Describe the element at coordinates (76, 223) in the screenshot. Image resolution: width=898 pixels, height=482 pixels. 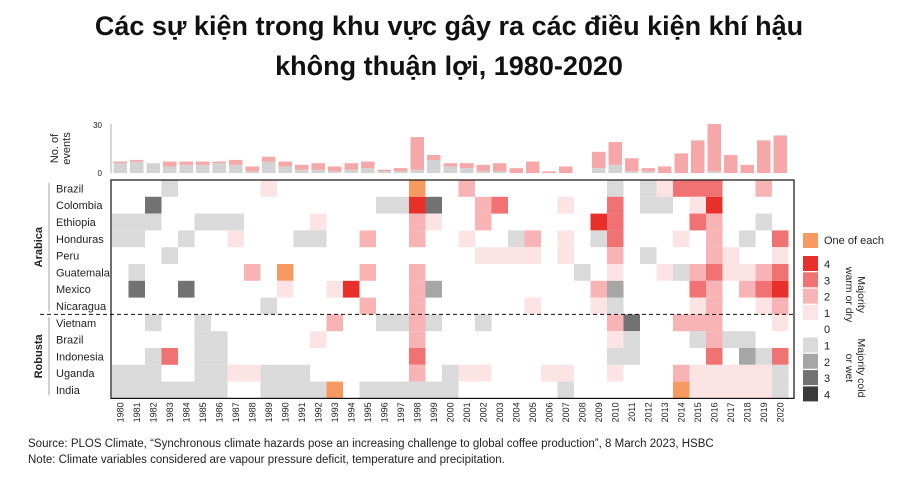
I see `row-label: Ethiopia` at that location.